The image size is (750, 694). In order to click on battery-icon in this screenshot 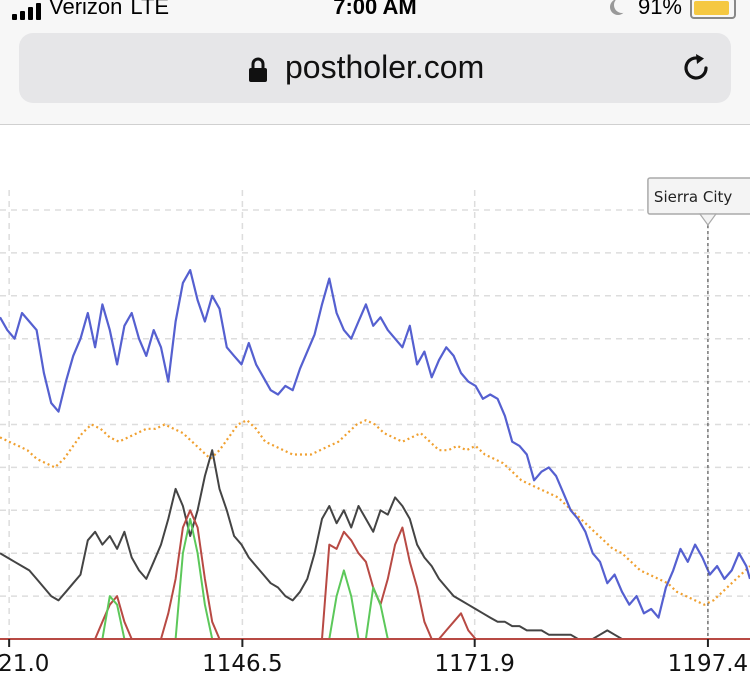, I will do `click(713, 9)`.